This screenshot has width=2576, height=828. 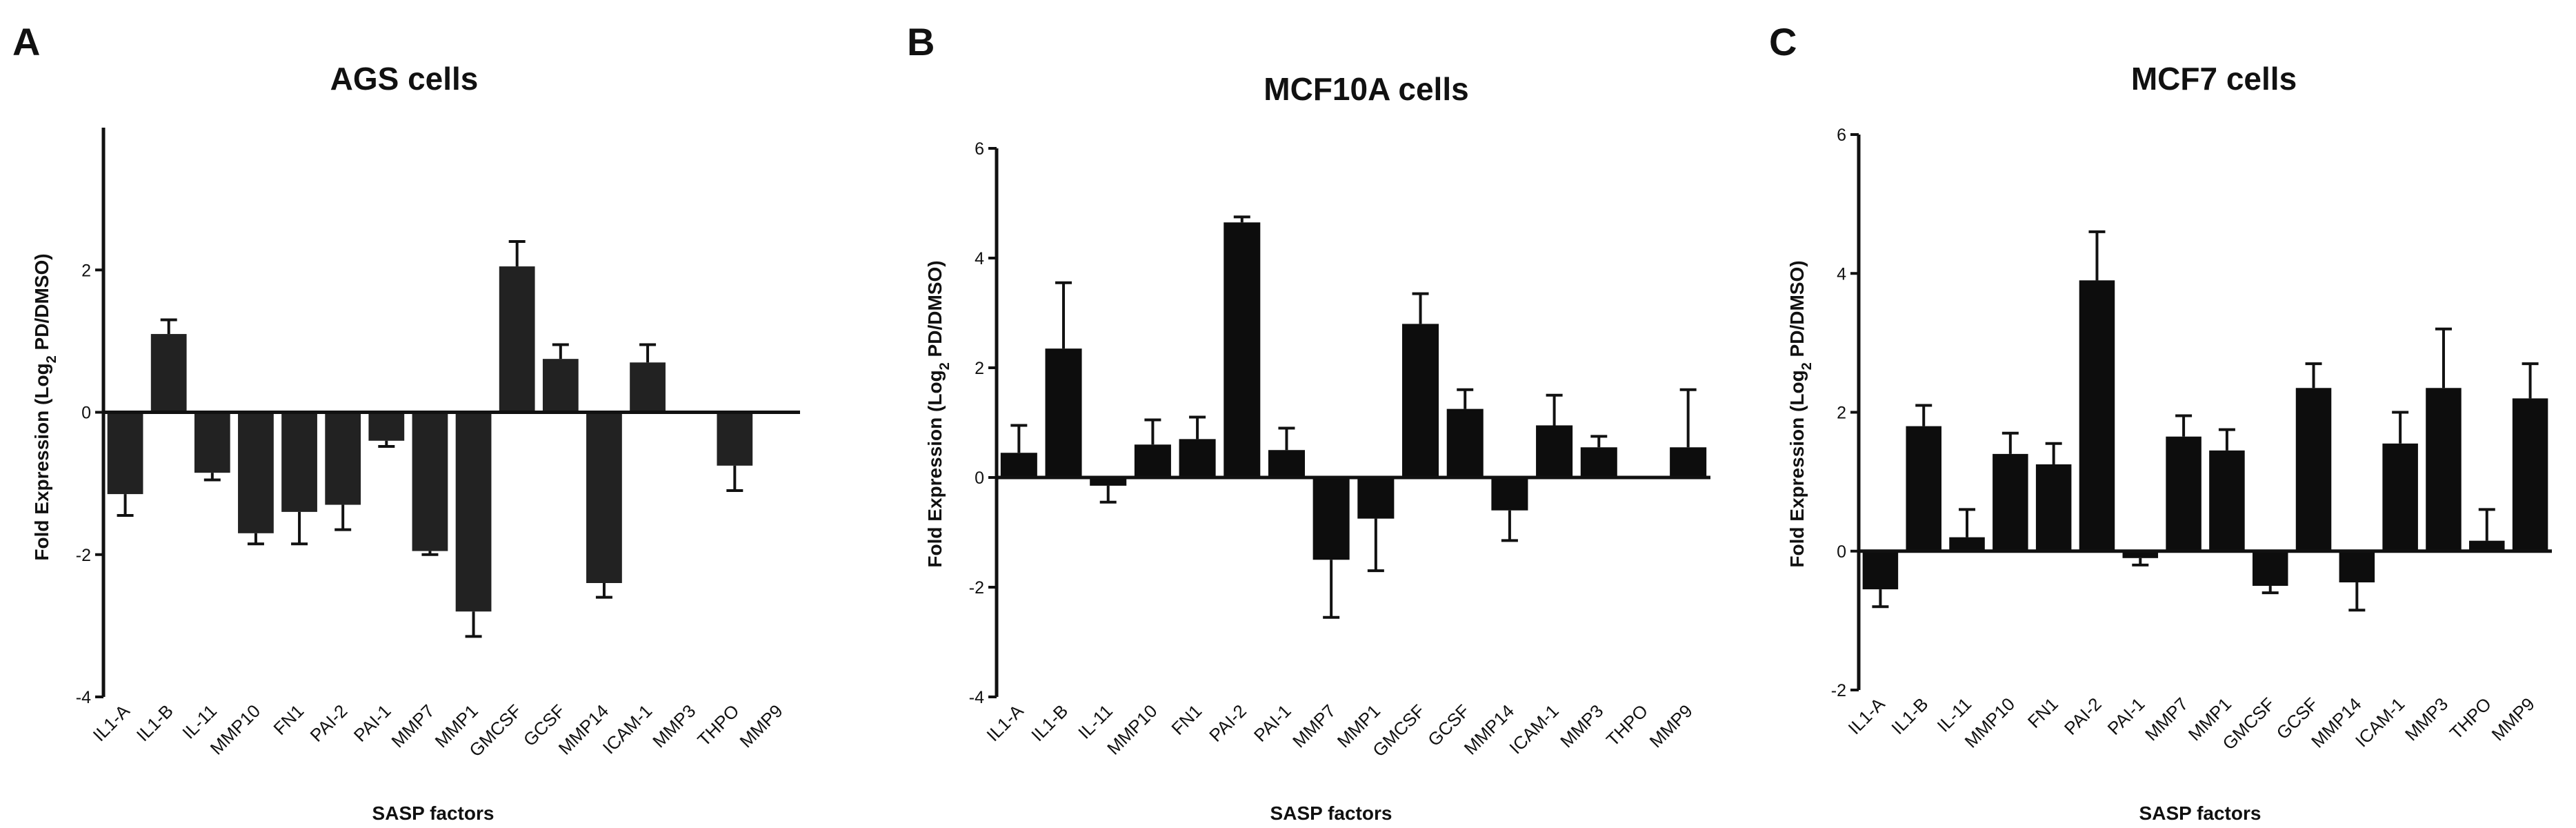 What do you see at coordinates (433, 813) in the screenshot?
I see `panel-a-xlabel: SASP factors` at bounding box center [433, 813].